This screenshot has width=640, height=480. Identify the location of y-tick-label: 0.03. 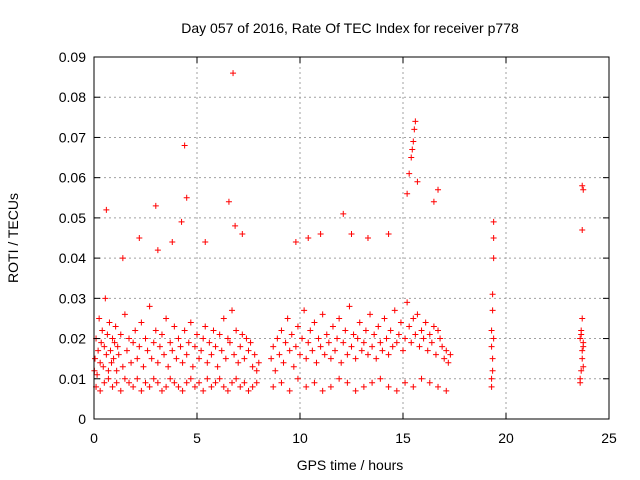
(72, 298).